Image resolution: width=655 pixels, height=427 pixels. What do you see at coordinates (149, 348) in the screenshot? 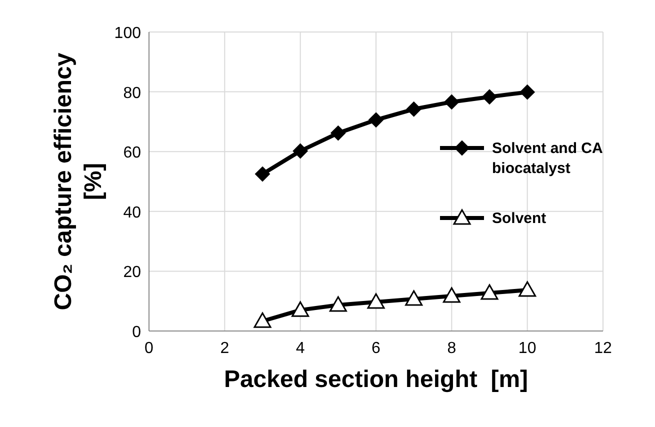
I see `x-tick-label: 0` at bounding box center [149, 348].